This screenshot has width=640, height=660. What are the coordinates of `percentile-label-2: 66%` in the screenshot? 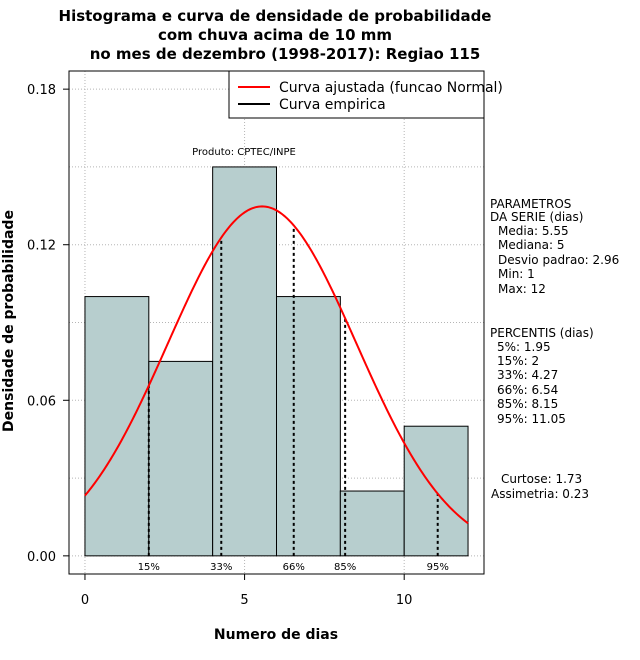 It's located at (294, 567).